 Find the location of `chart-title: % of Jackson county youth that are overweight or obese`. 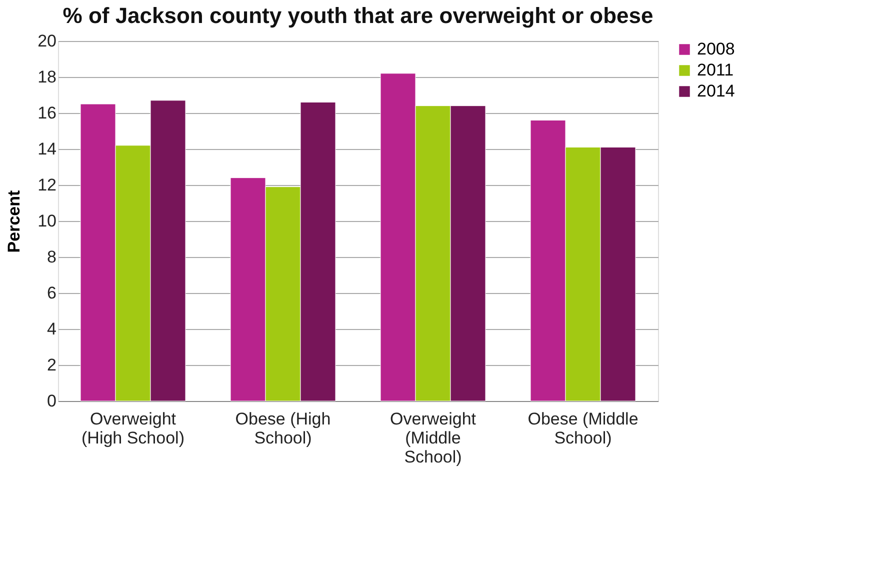

chart-title: % of Jackson county youth that are overweight or obese is located at coordinates (358, 15).